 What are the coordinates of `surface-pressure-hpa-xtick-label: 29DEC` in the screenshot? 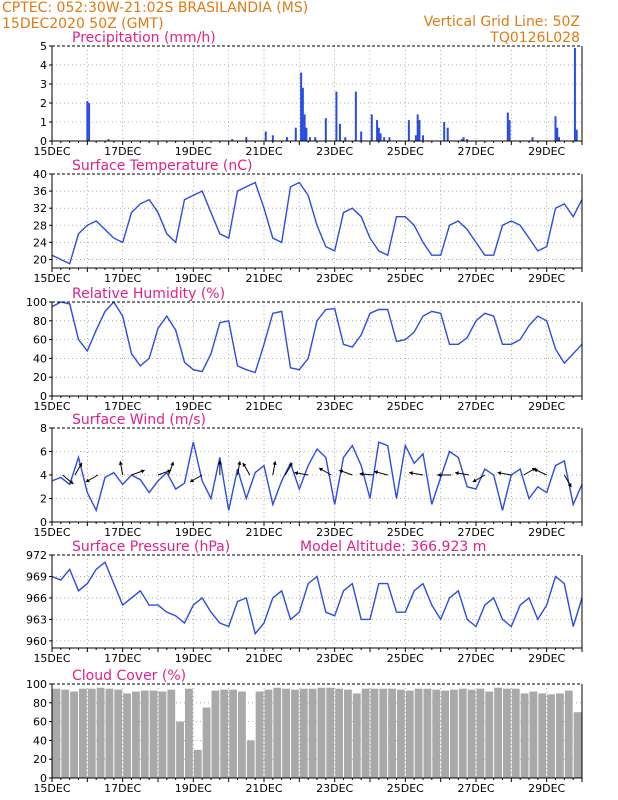 It's located at (546, 658).